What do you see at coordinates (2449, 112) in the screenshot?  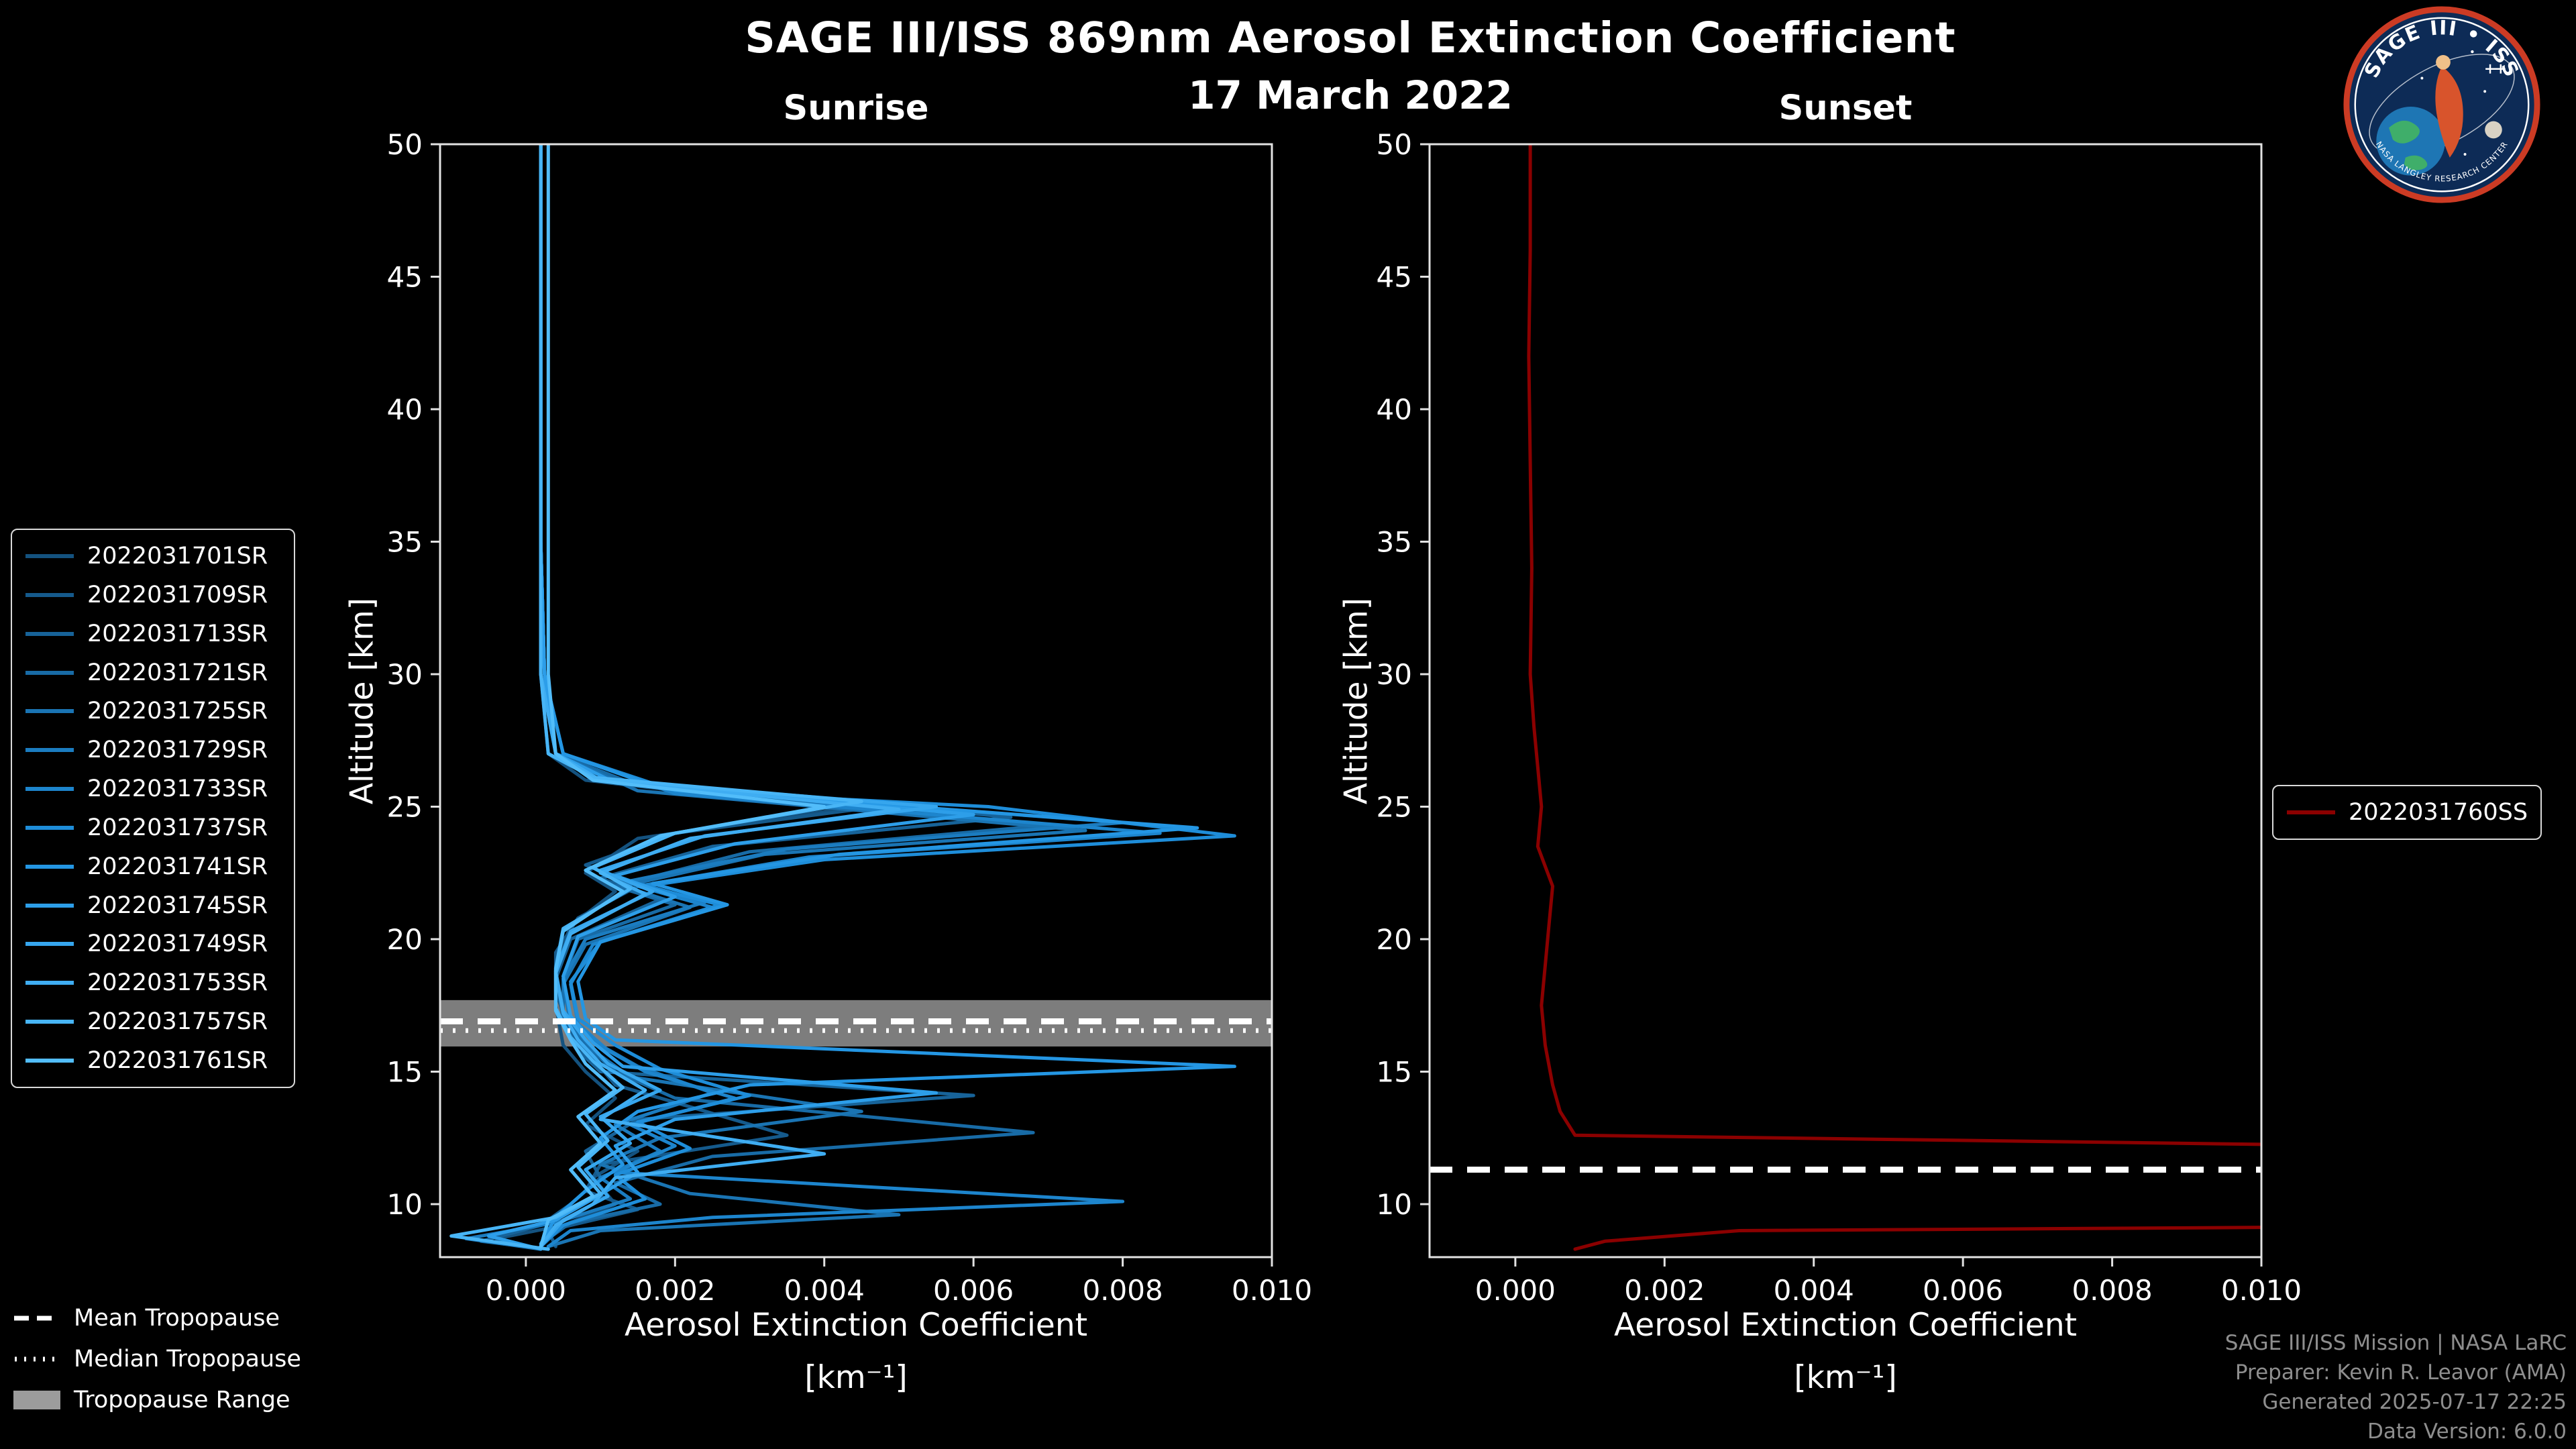 I see `robed-figure-icon` at bounding box center [2449, 112].